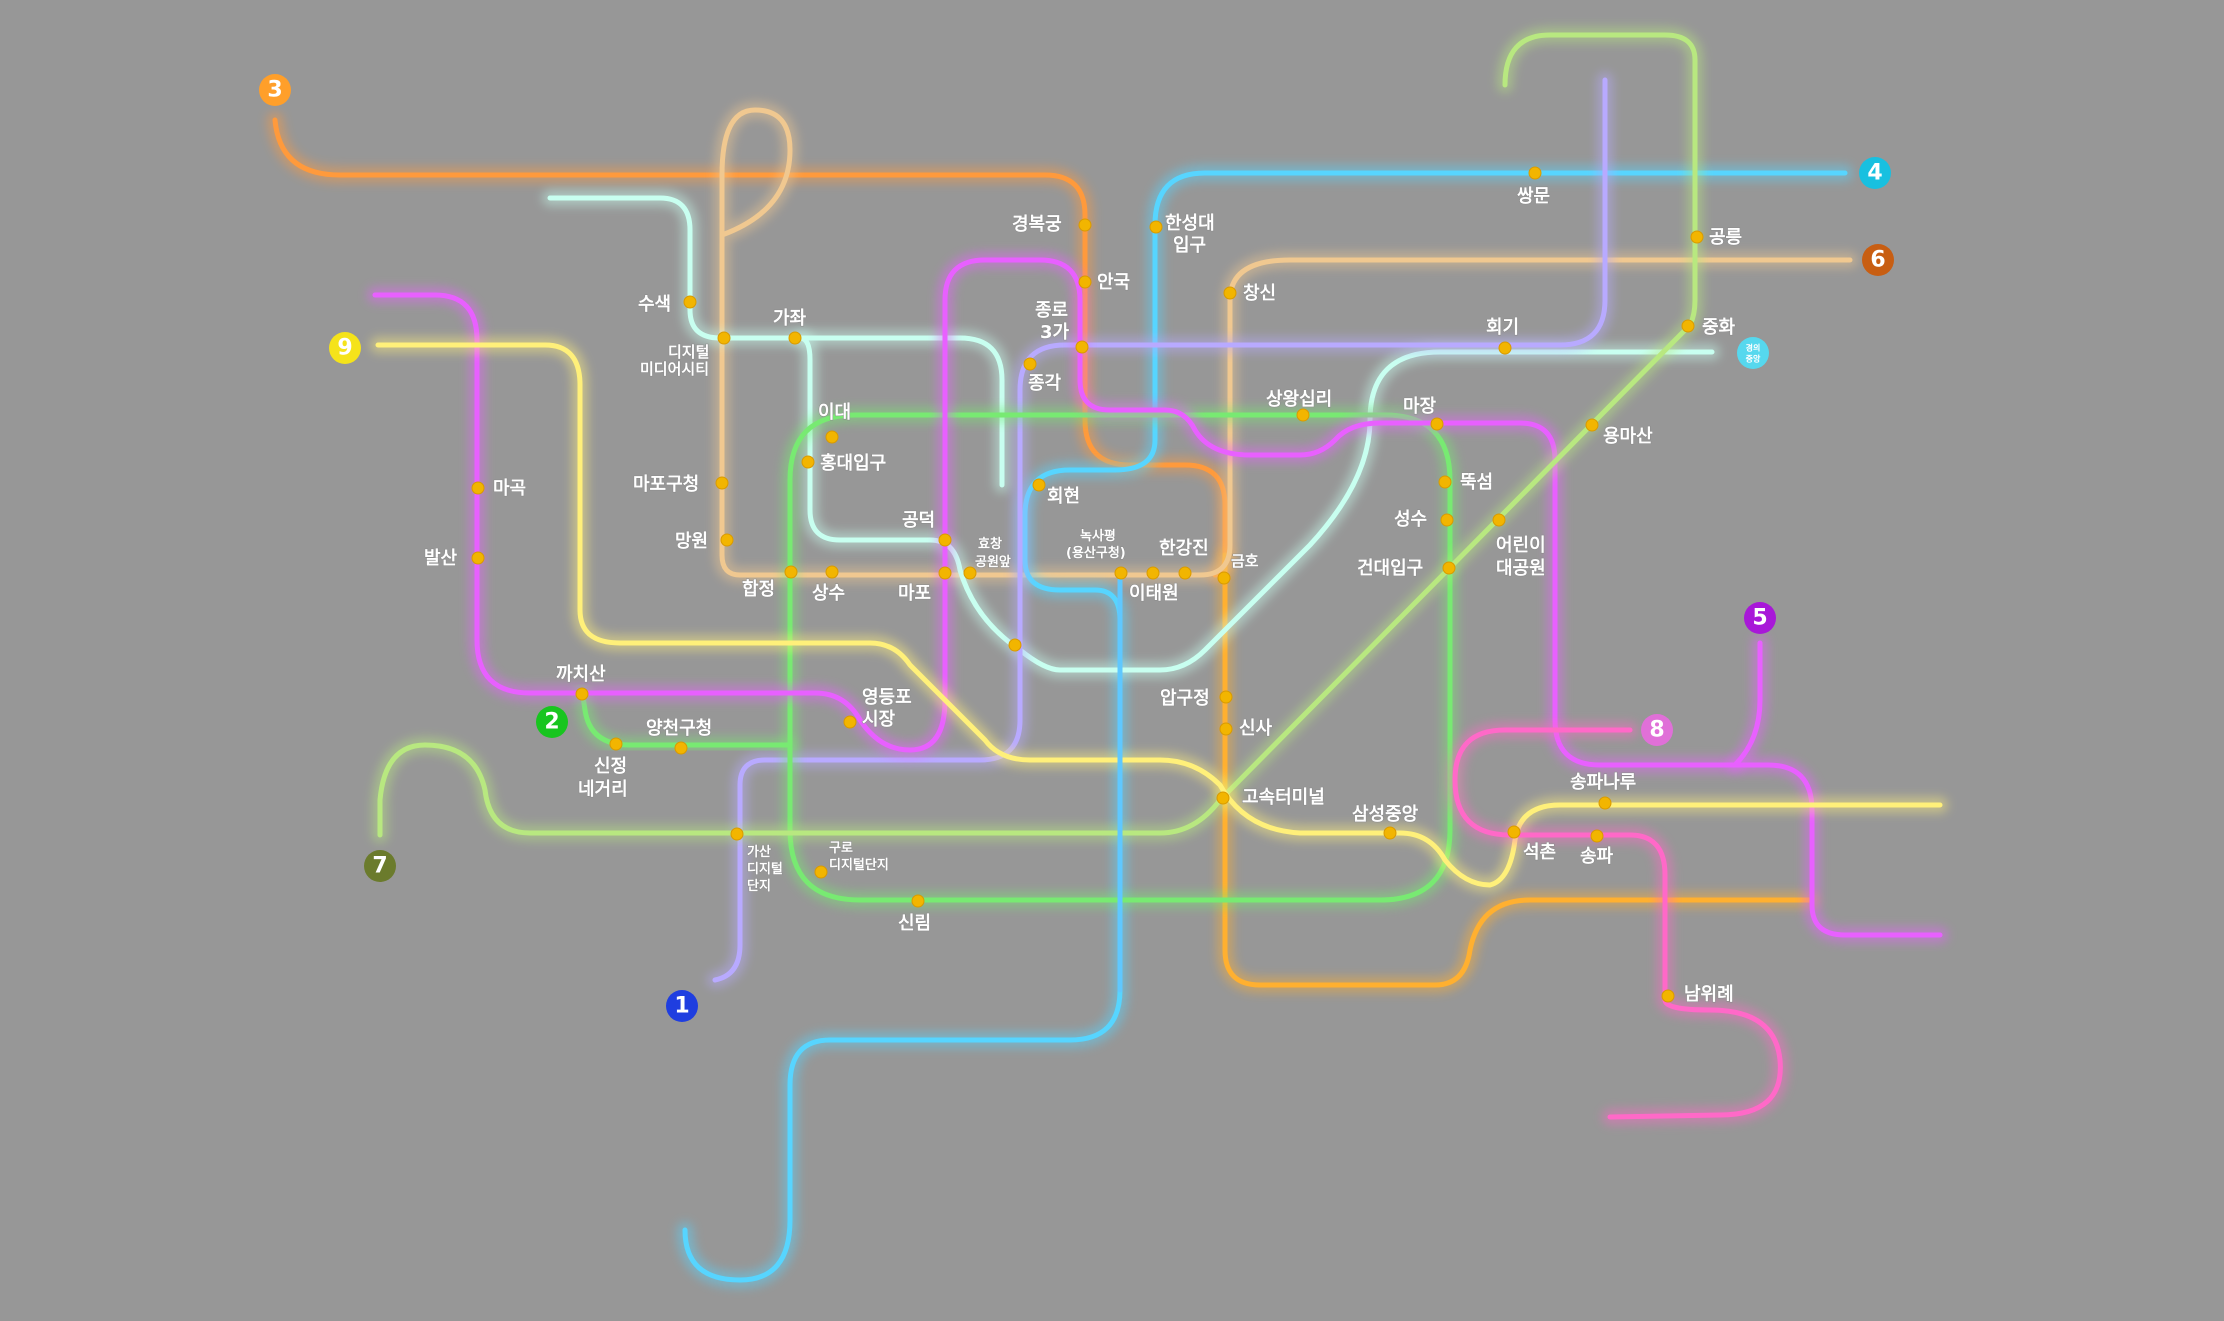 This screenshot has width=2224, height=1321. What do you see at coordinates (1533, 196) in the screenshot?
I see `station-label: 쌍문` at bounding box center [1533, 196].